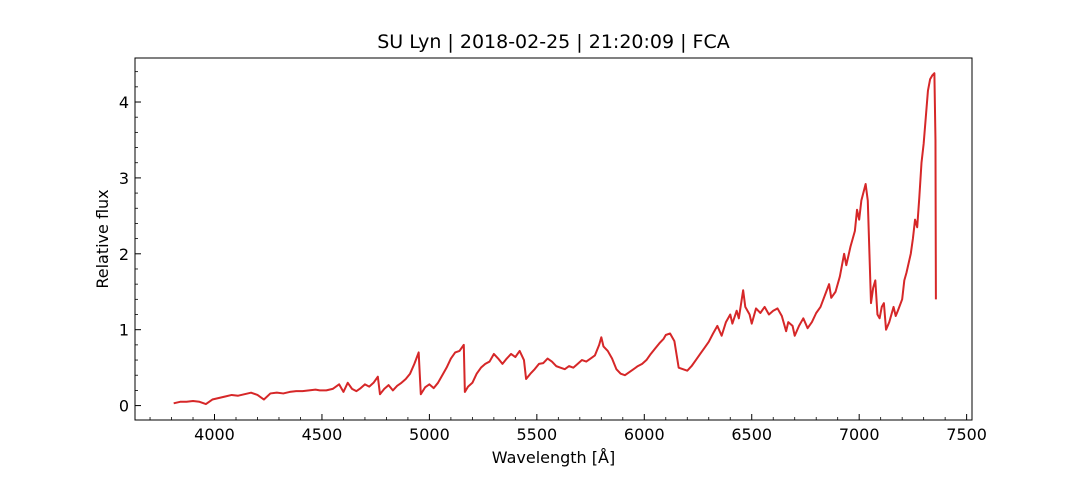  I want to click on x-tick-label: 7500, so click(966, 434).